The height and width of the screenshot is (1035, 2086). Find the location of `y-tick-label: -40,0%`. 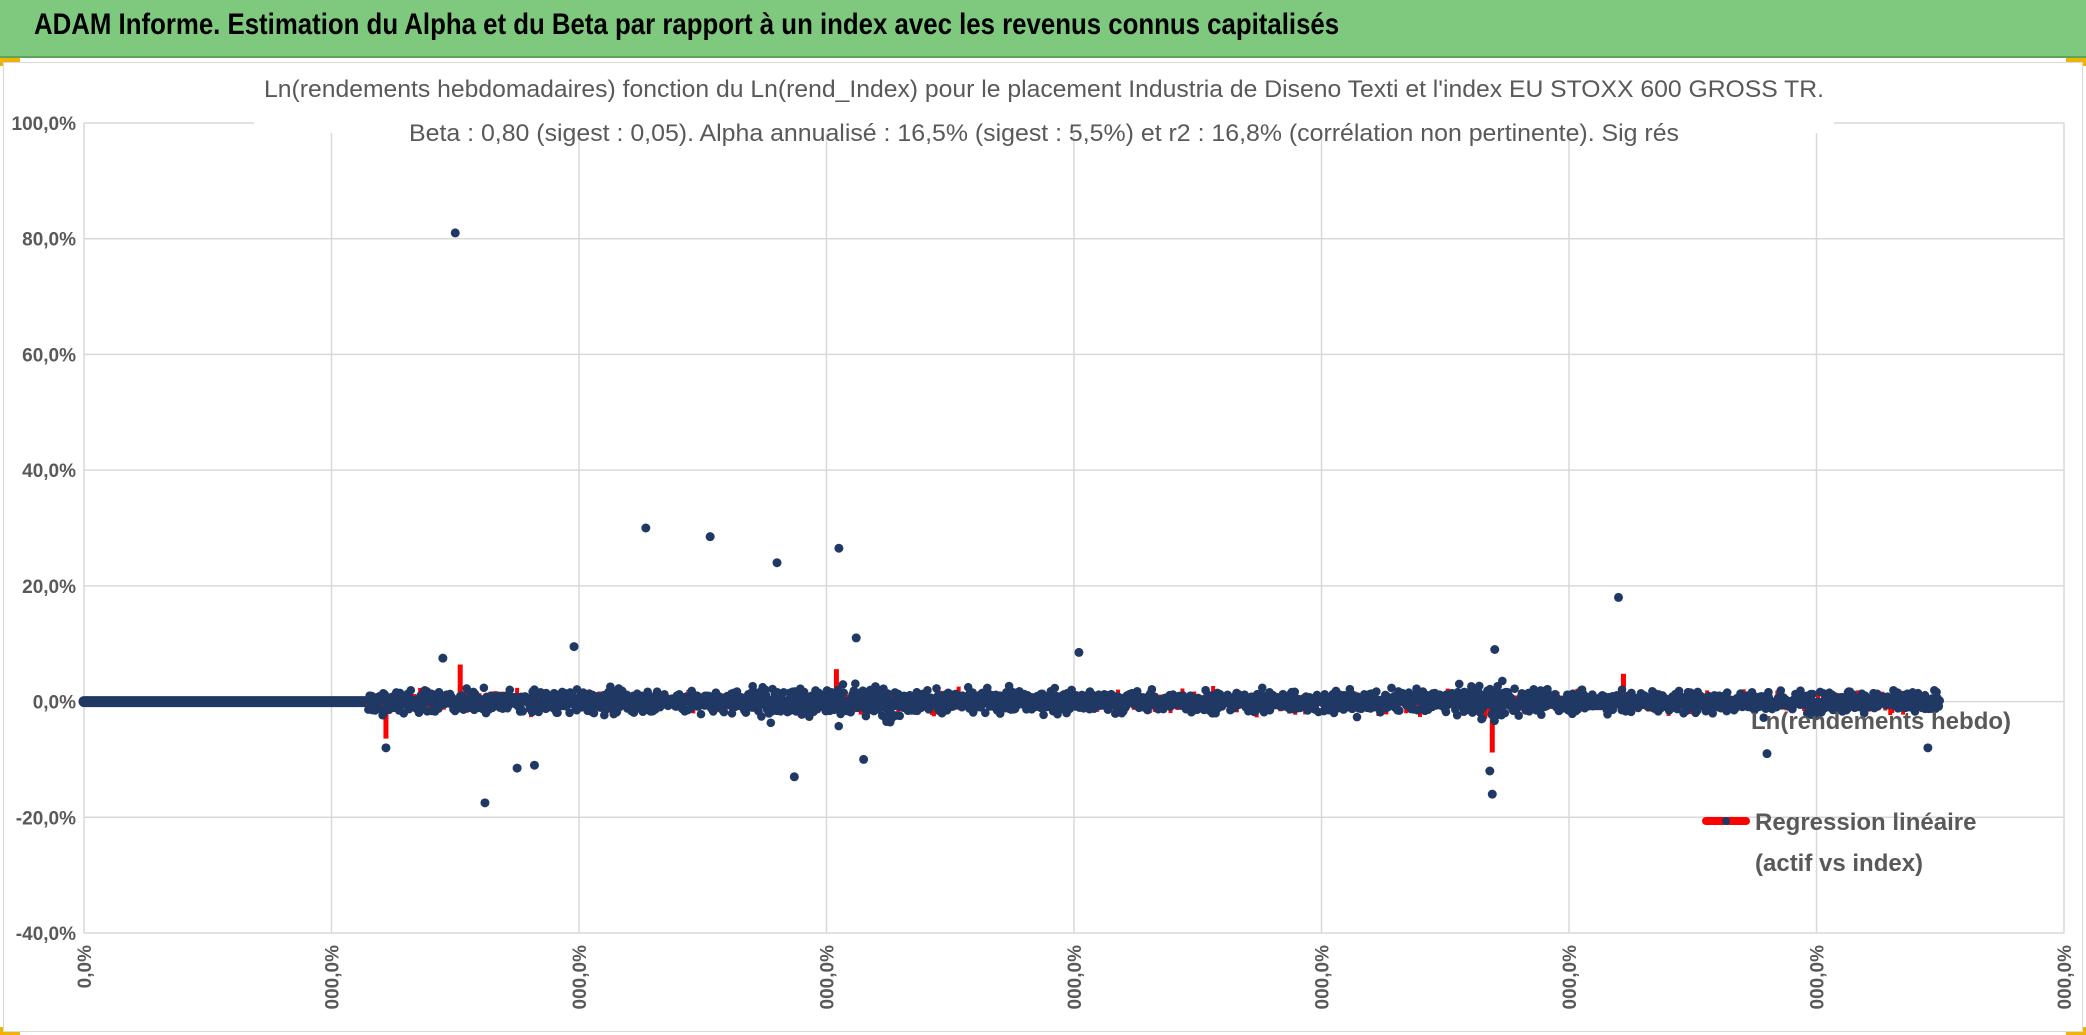

y-tick-label: -40,0% is located at coordinates (46, 934).